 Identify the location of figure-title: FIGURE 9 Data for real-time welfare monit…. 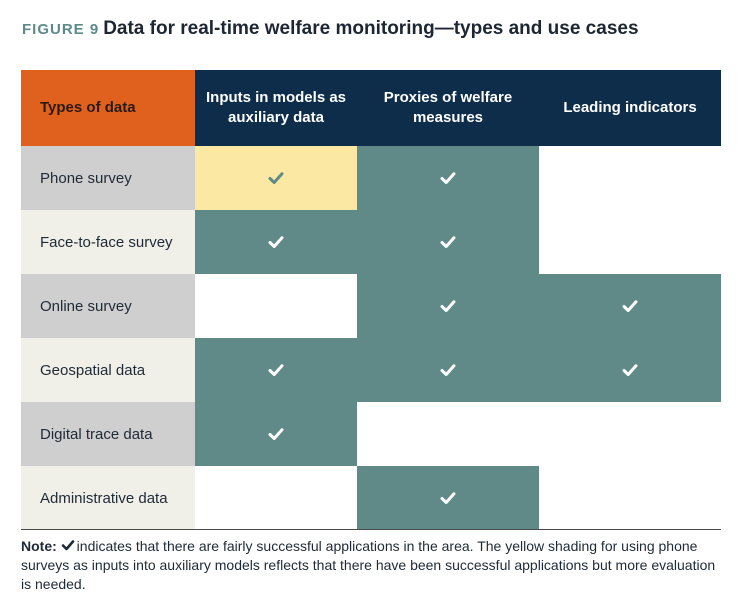
(330, 29).